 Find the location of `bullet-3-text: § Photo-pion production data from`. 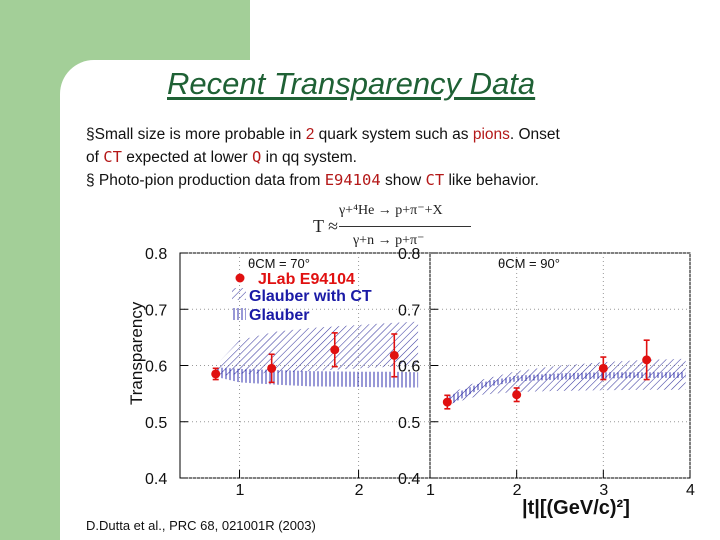

bullet-3-text: § Photo-pion production data from is located at coordinates (205, 180).